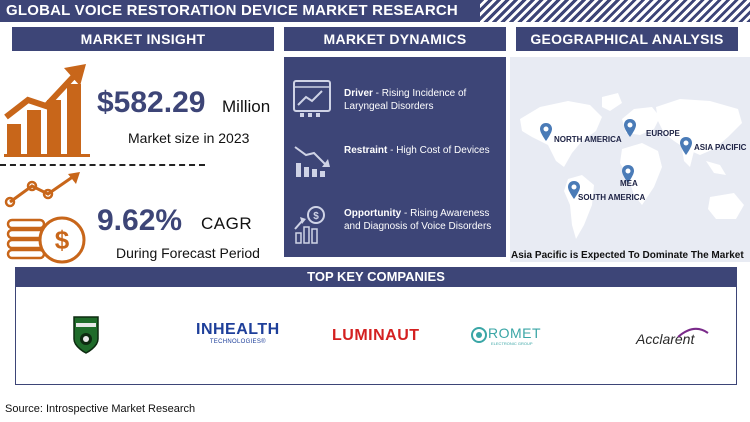 This screenshot has width=750, height=422. Describe the element at coordinates (358, 93) in the screenshot. I see `driver-label: Driver` at that location.